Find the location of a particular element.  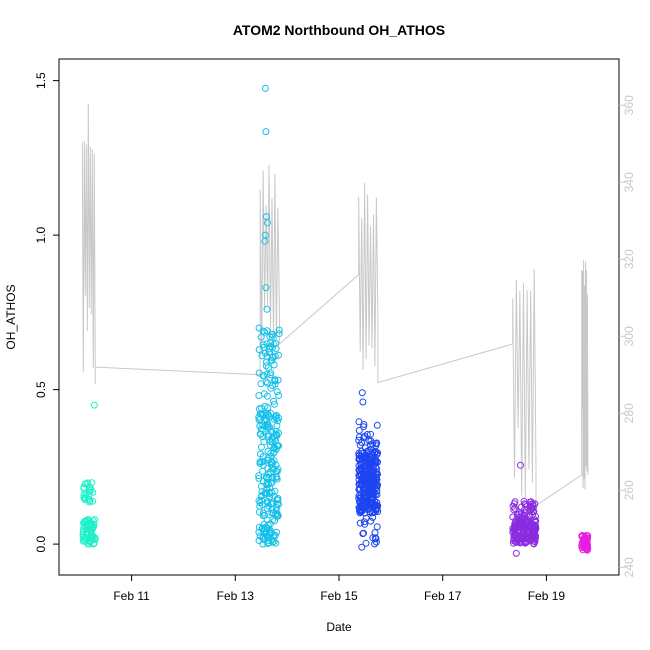

right-y-tick-label: 360 is located at coordinates (629, 105).